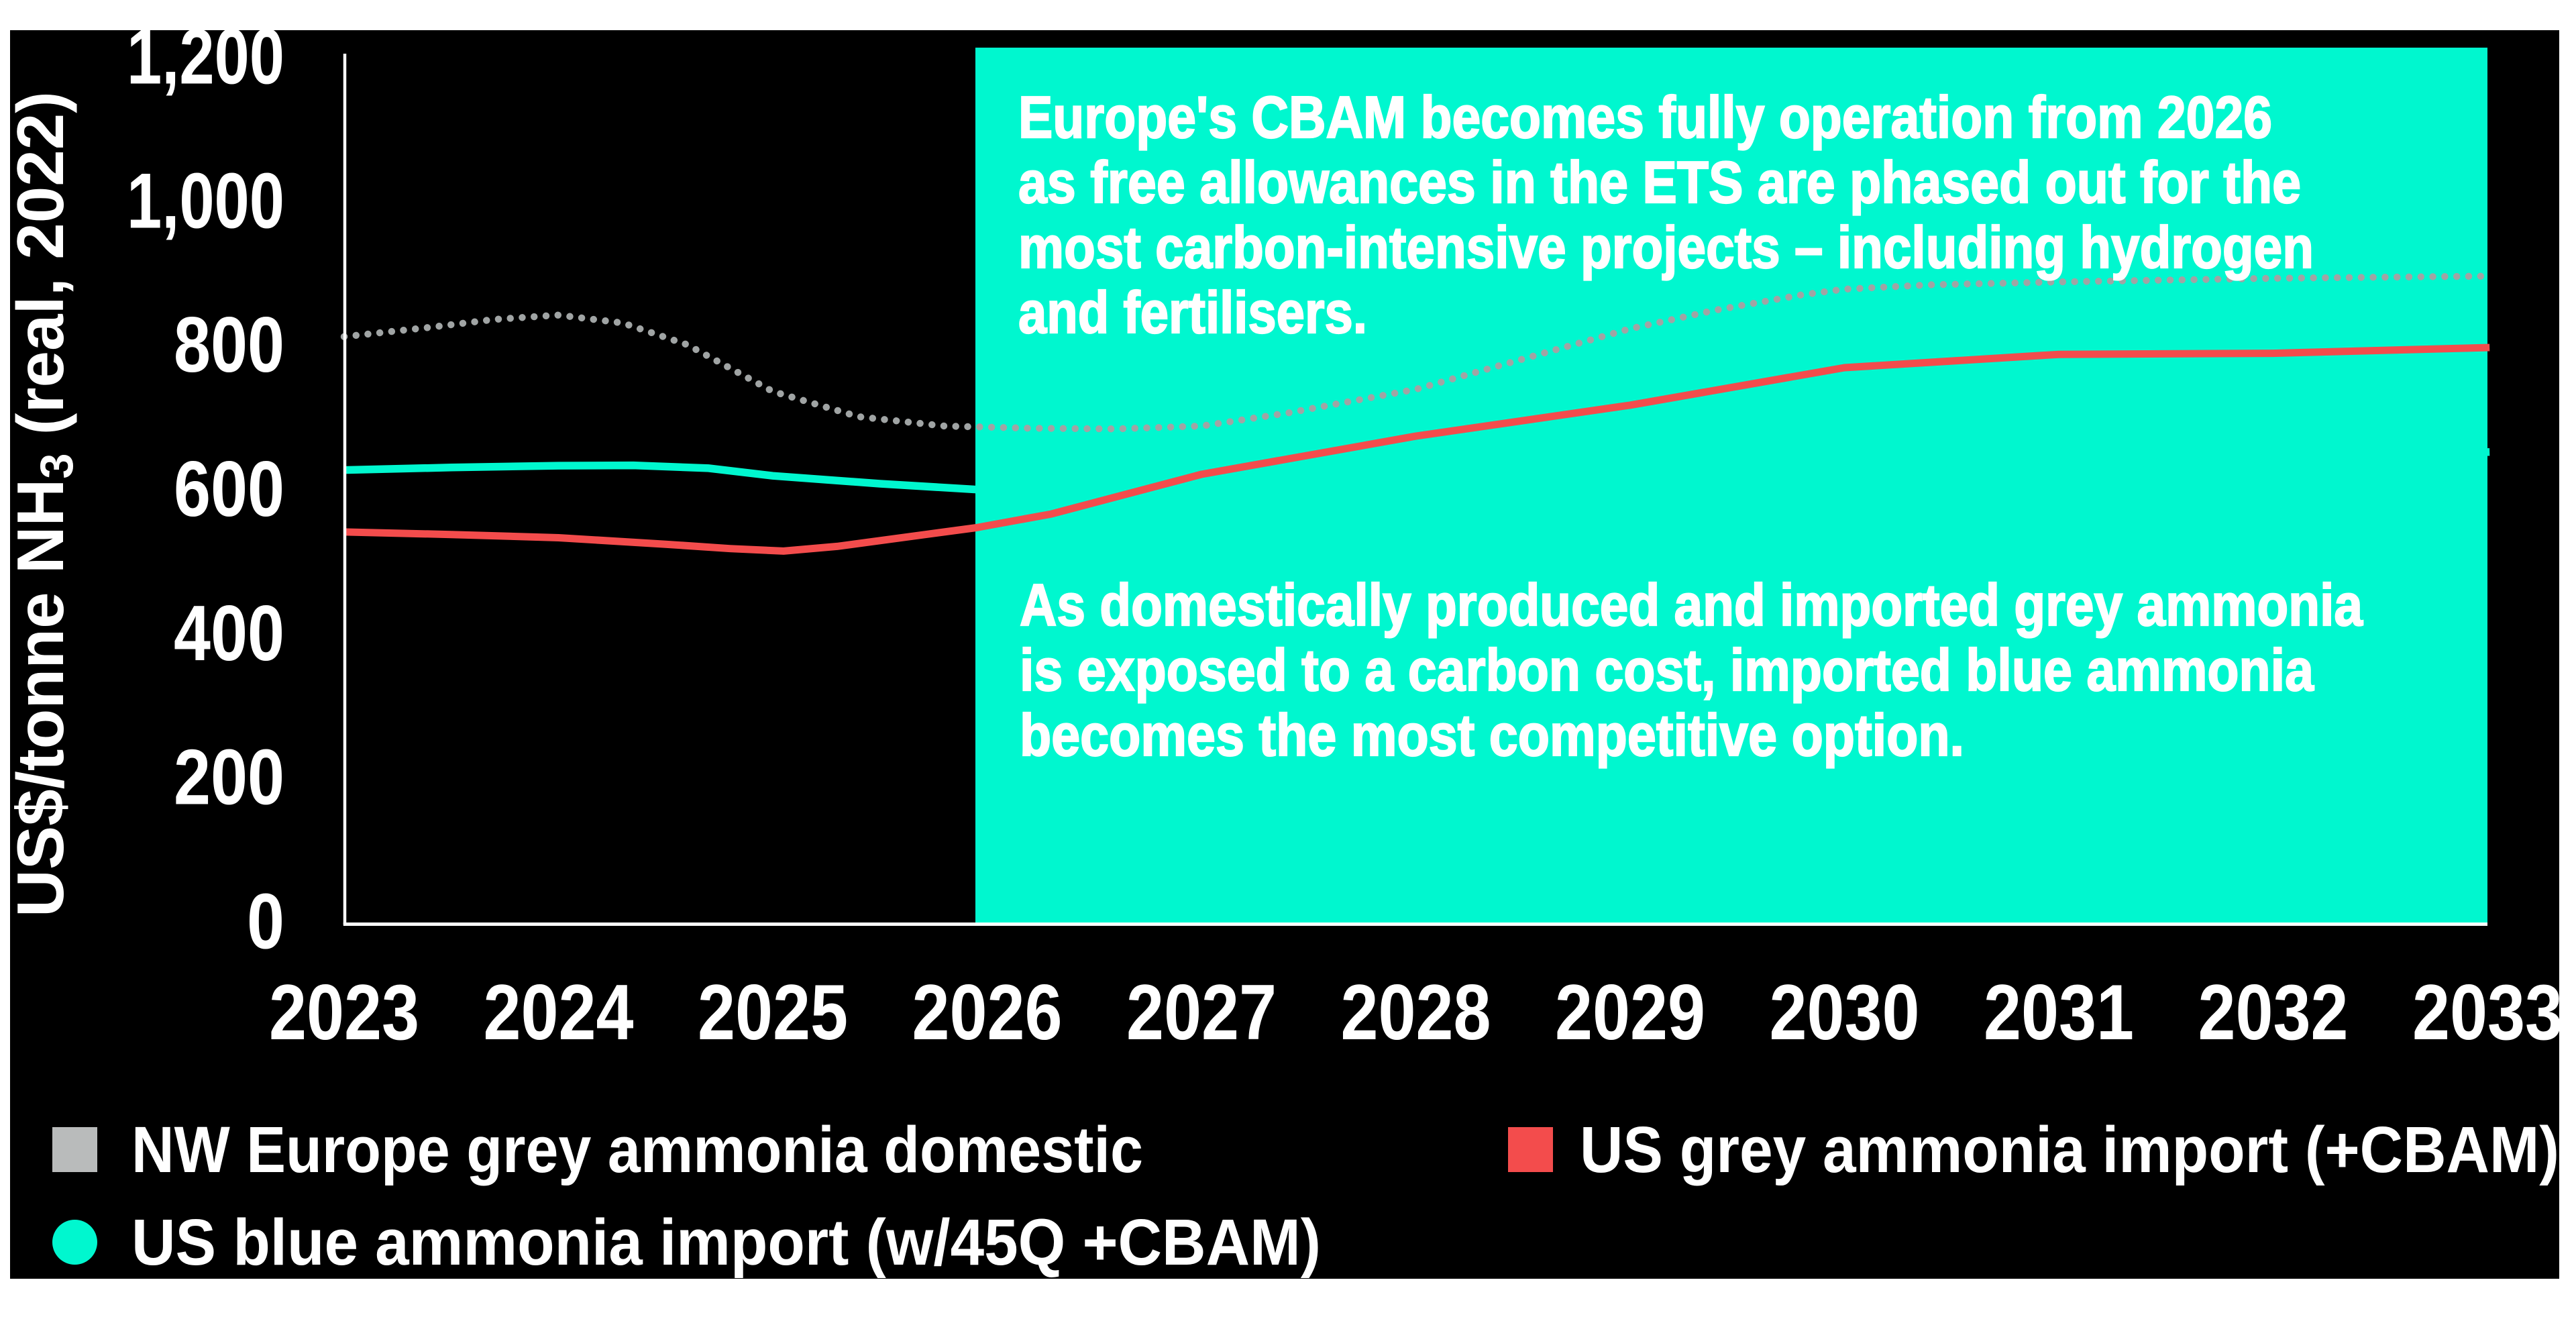 The width and height of the screenshot is (2576, 1319). I want to click on svg-text: 2031, so click(2059, 1012).